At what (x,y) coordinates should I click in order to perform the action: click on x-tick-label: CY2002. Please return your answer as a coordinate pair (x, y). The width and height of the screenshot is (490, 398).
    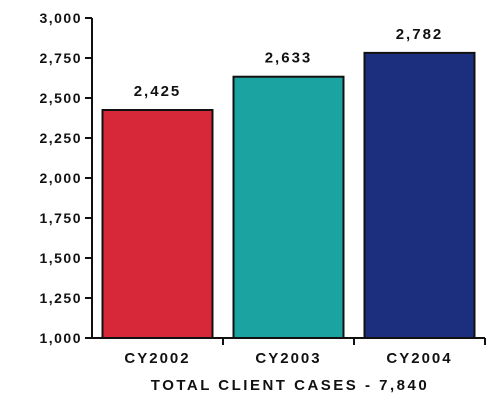
    Looking at the image, I should click on (157, 358).